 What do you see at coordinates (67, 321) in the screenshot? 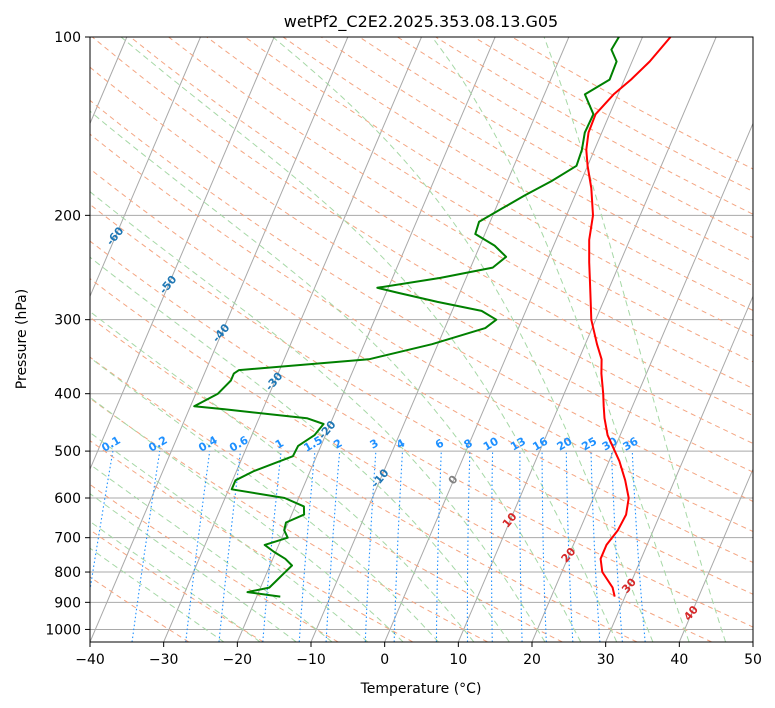
I see `y-tick-label: 300` at bounding box center [67, 321].